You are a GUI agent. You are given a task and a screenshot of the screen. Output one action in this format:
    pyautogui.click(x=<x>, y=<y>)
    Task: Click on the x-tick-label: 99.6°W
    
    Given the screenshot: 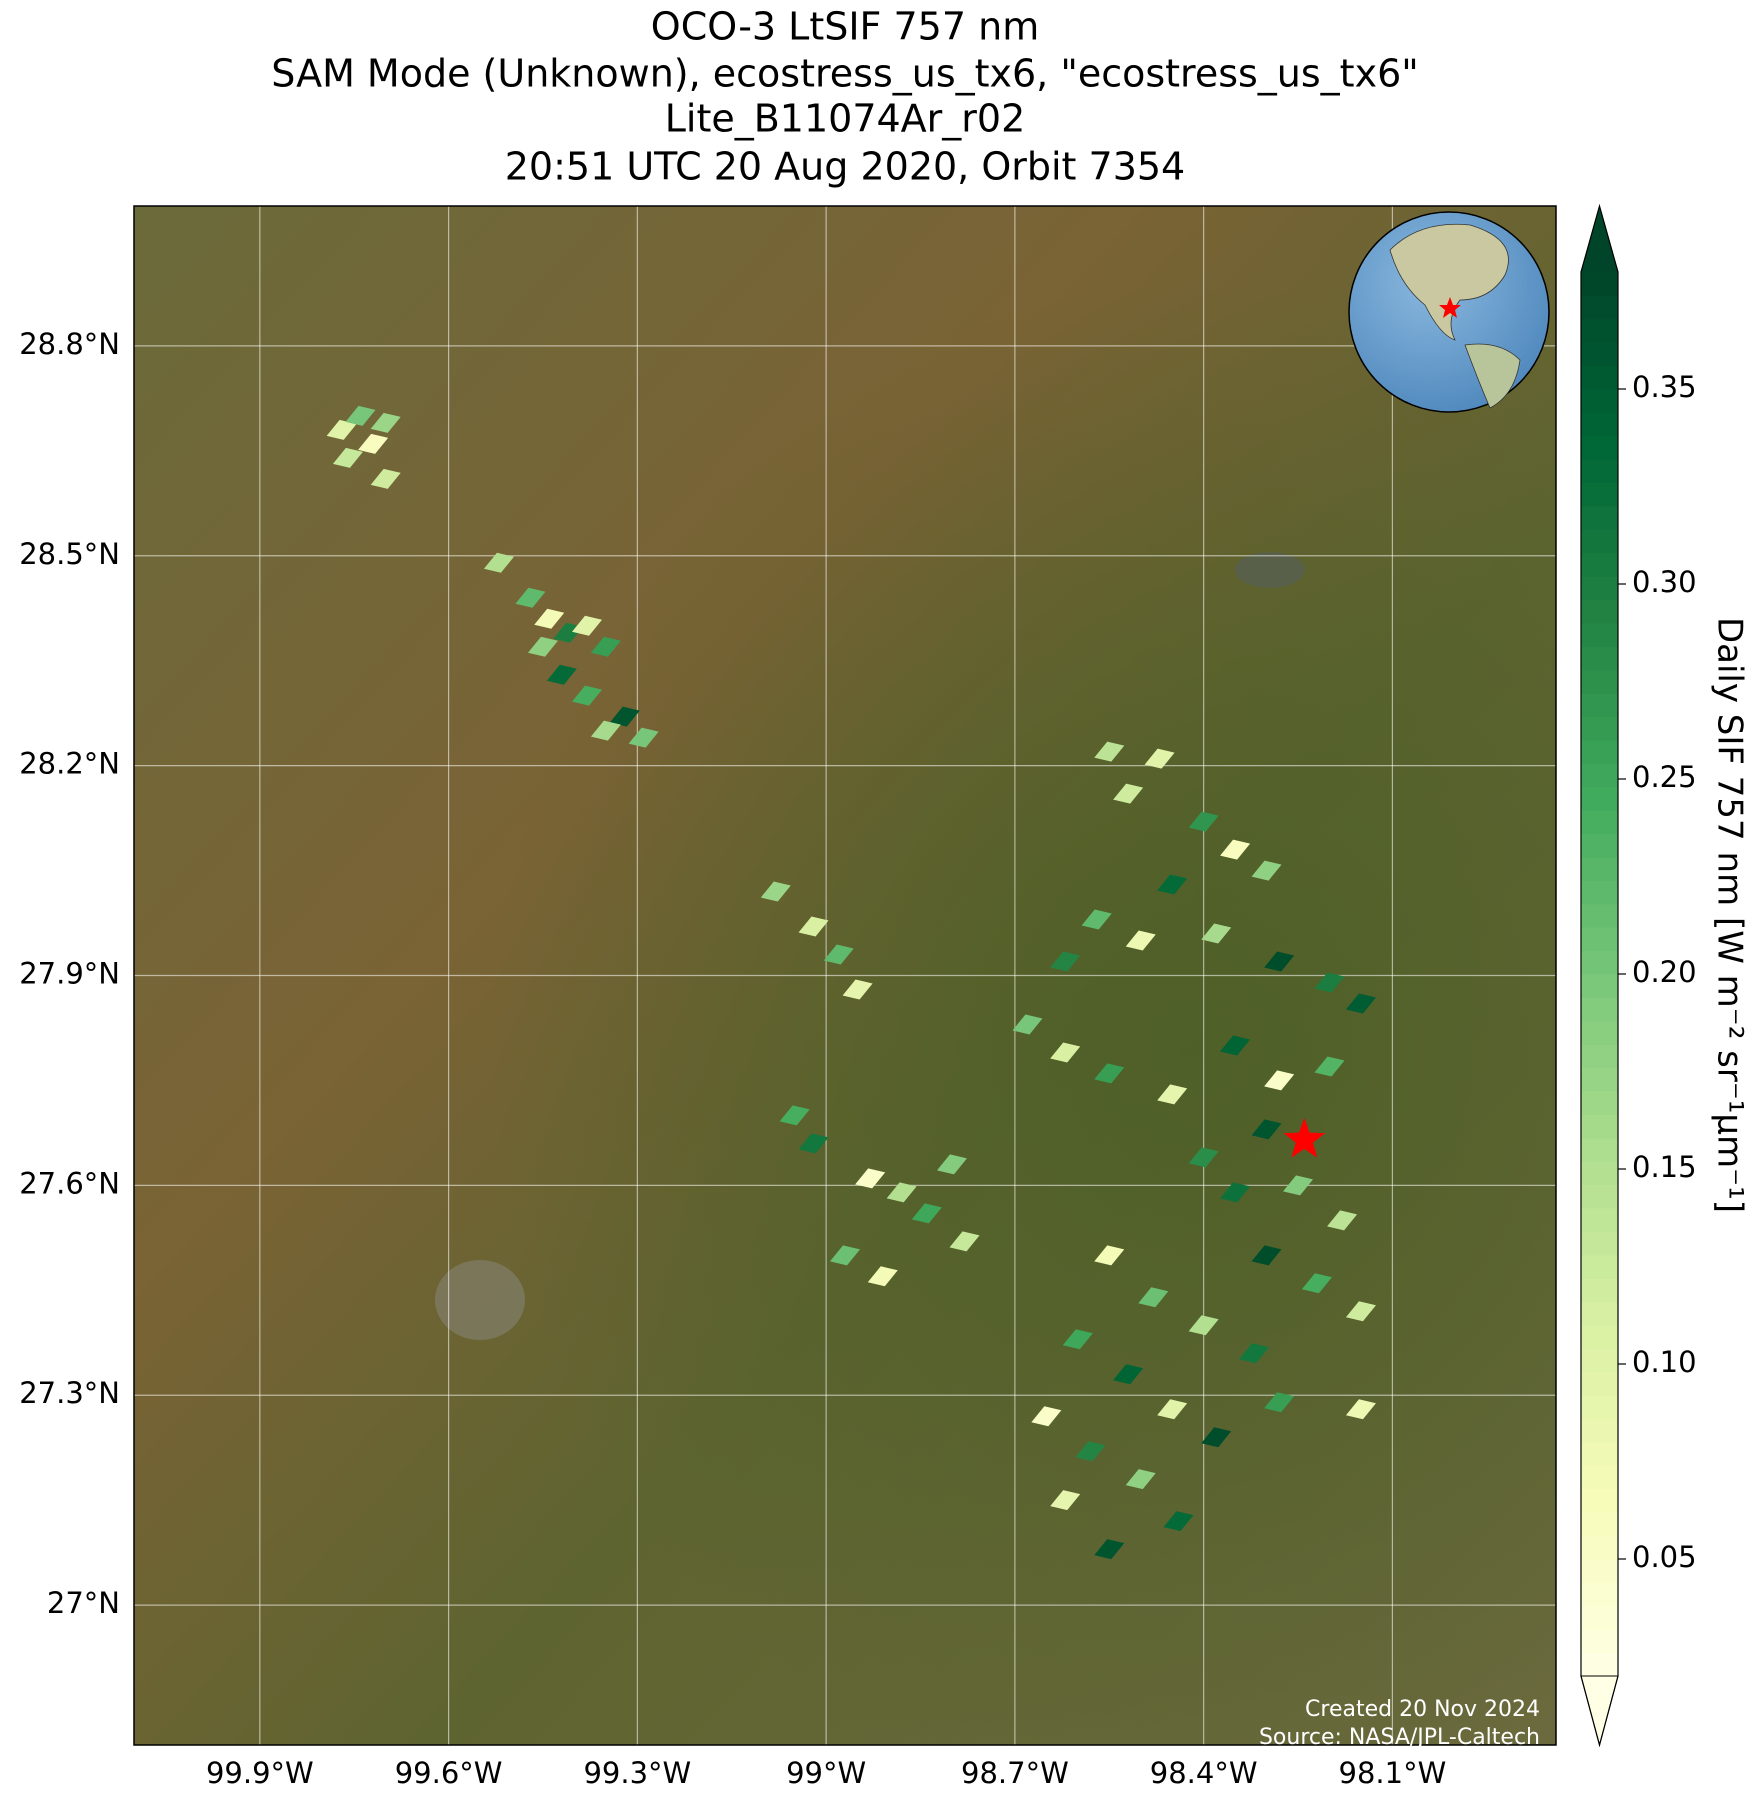 What is the action you would take?
    pyautogui.click(x=449, y=1773)
    